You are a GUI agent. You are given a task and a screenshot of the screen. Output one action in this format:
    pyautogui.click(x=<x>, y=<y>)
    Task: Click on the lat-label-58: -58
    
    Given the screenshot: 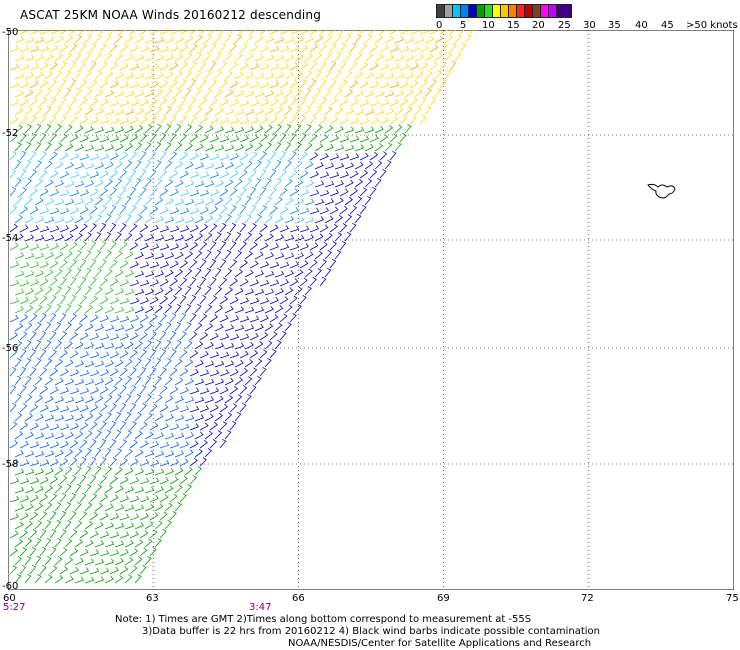 What is the action you would take?
    pyautogui.click(x=10, y=464)
    